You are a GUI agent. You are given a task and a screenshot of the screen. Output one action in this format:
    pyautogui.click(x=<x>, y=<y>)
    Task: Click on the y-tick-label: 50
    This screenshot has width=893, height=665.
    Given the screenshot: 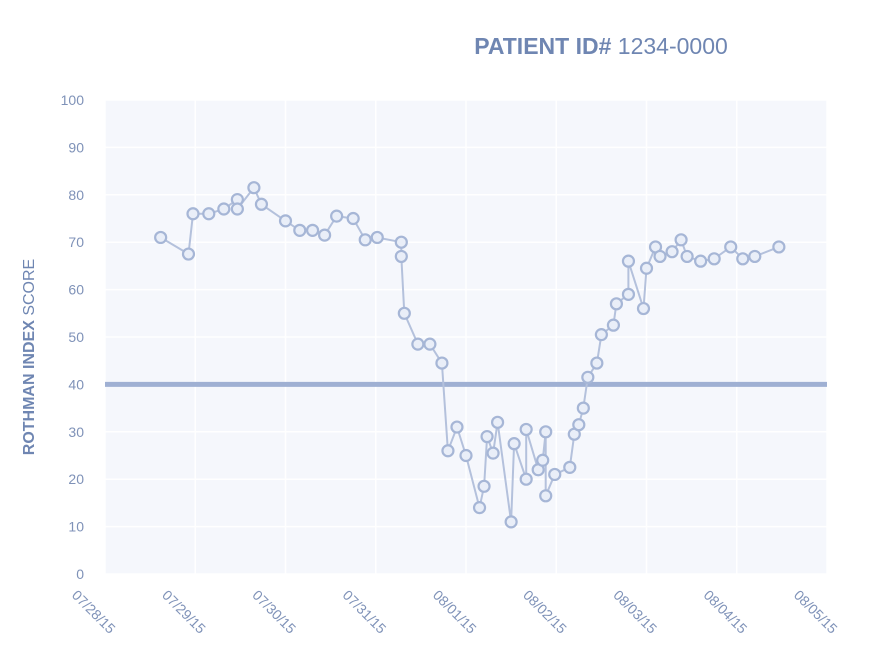 What is the action you would take?
    pyautogui.click(x=76, y=337)
    